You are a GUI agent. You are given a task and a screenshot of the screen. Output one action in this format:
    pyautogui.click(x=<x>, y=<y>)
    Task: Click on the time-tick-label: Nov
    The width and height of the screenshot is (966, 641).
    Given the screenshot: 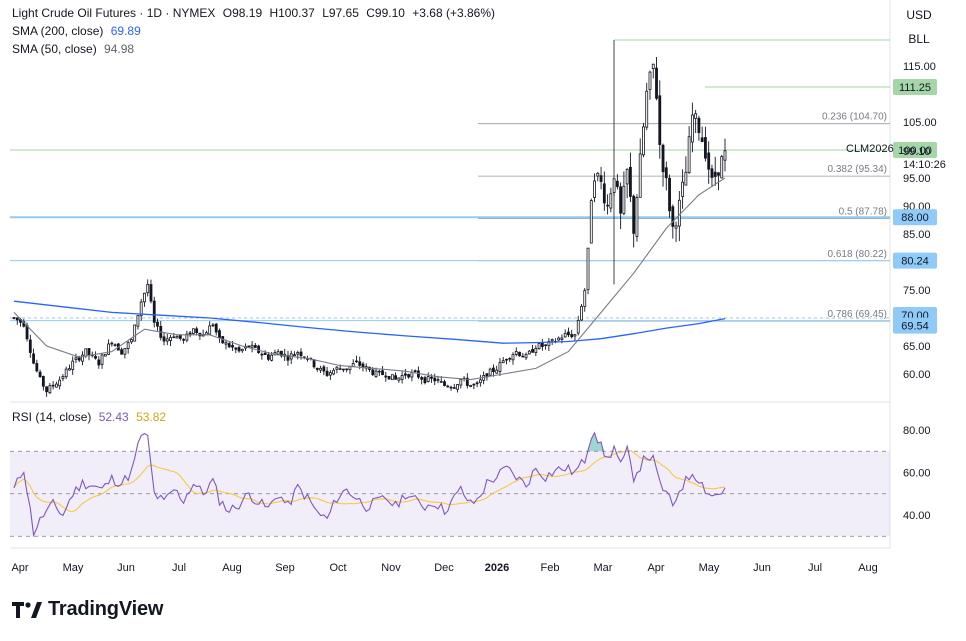 What is the action you would take?
    pyautogui.click(x=391, y=568)
    